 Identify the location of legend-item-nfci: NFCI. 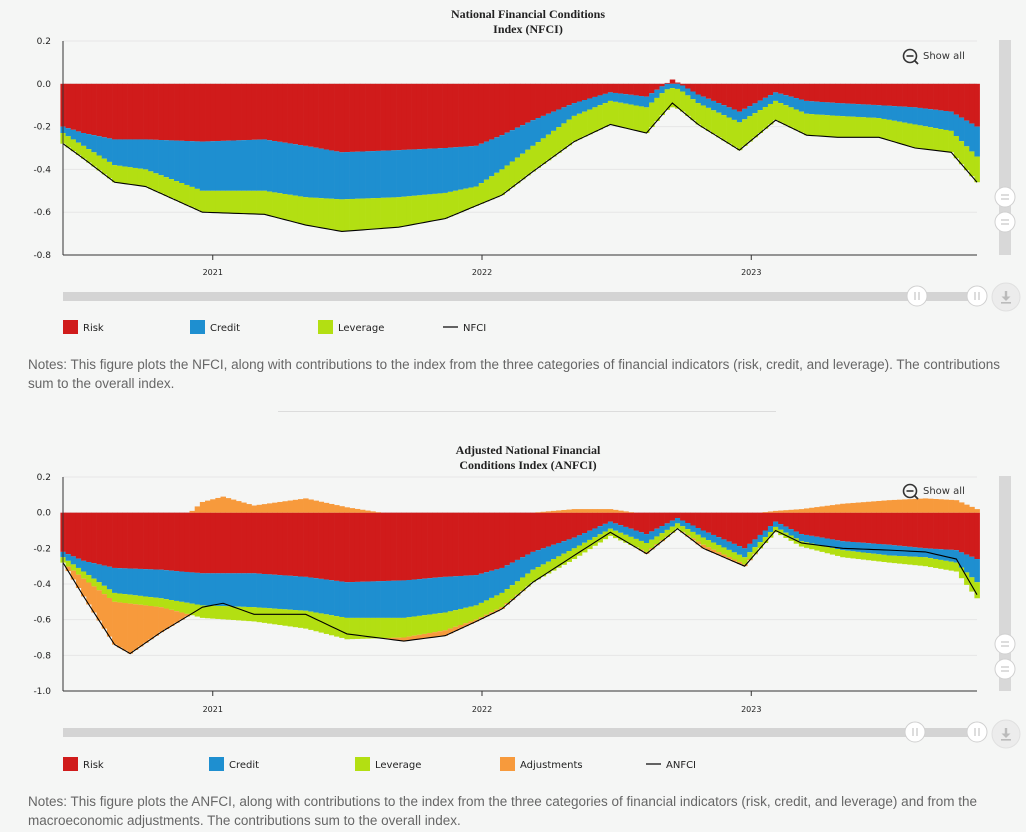
(464, 328).